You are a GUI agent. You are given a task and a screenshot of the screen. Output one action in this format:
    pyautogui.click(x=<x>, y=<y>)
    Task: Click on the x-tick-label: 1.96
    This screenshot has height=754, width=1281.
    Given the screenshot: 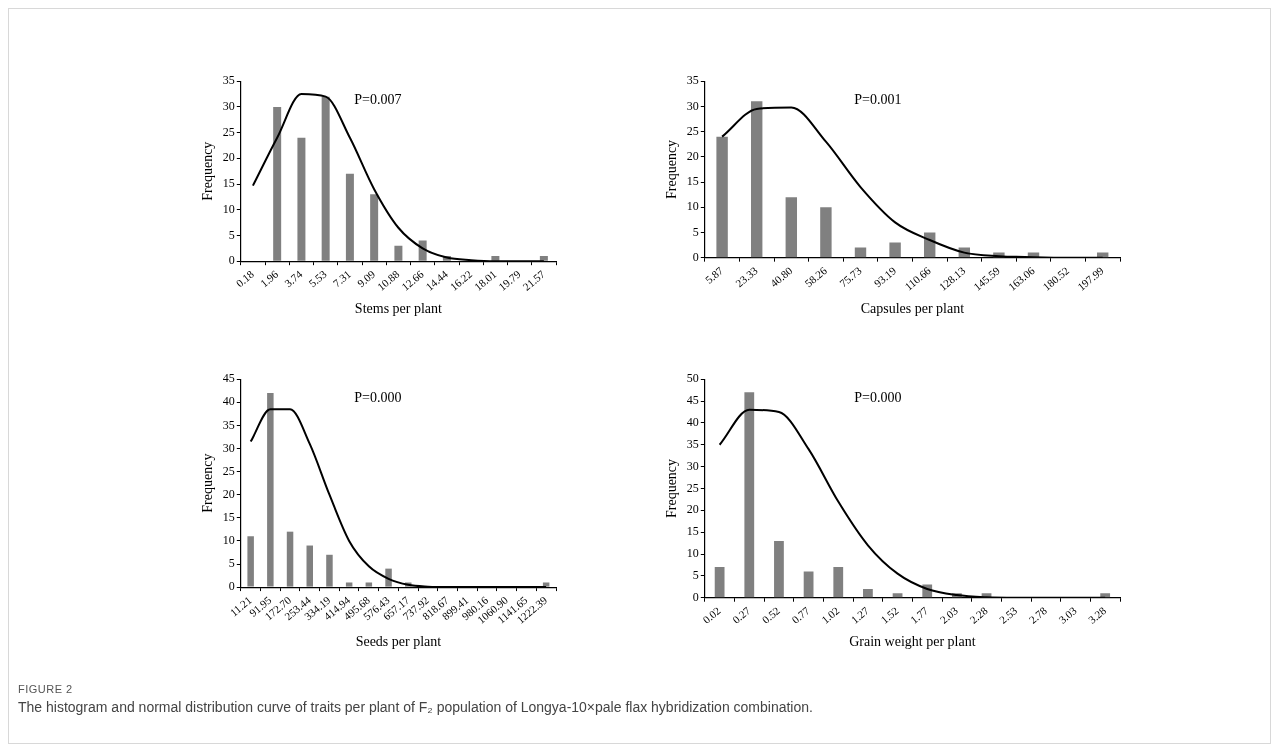 What is the action you would take?
    pyautogui.click(x=269, y=278)
    